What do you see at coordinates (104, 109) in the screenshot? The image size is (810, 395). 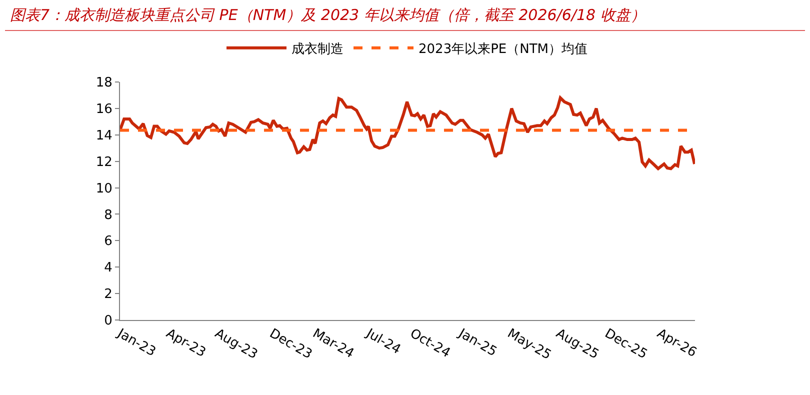 I see `y-tick-label: 16` at bounding box center [104, 109].